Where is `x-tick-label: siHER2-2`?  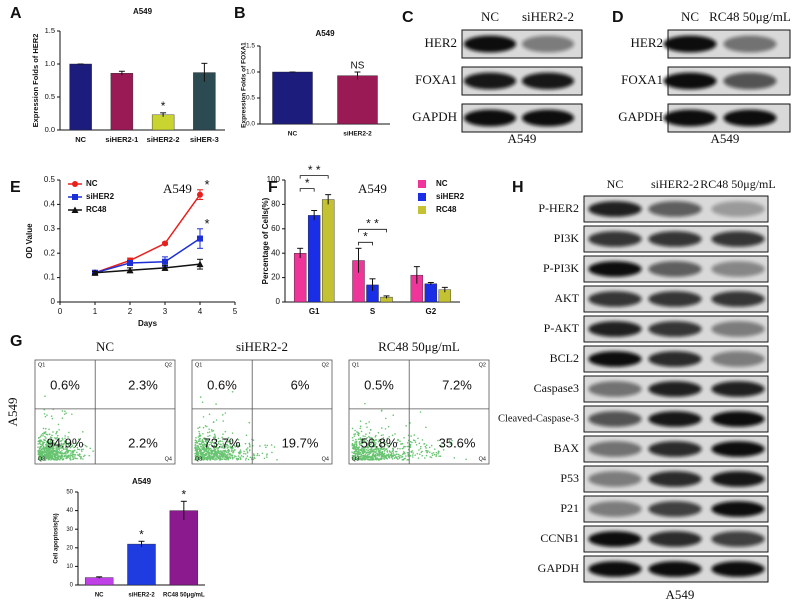
x-tick-label: siHER2-2 is located at coordinates (141, 596).